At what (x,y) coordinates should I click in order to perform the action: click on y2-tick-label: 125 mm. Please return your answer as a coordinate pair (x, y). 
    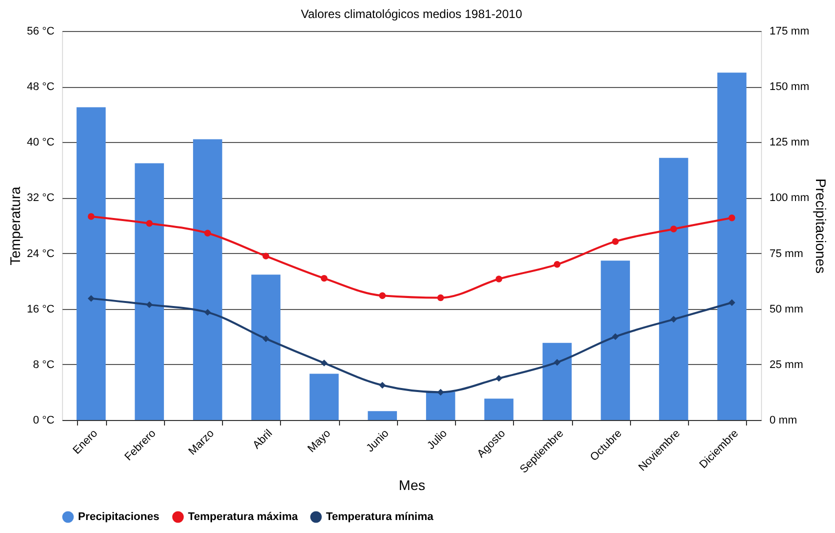
    Looking at the image, I should click on (790, 142).